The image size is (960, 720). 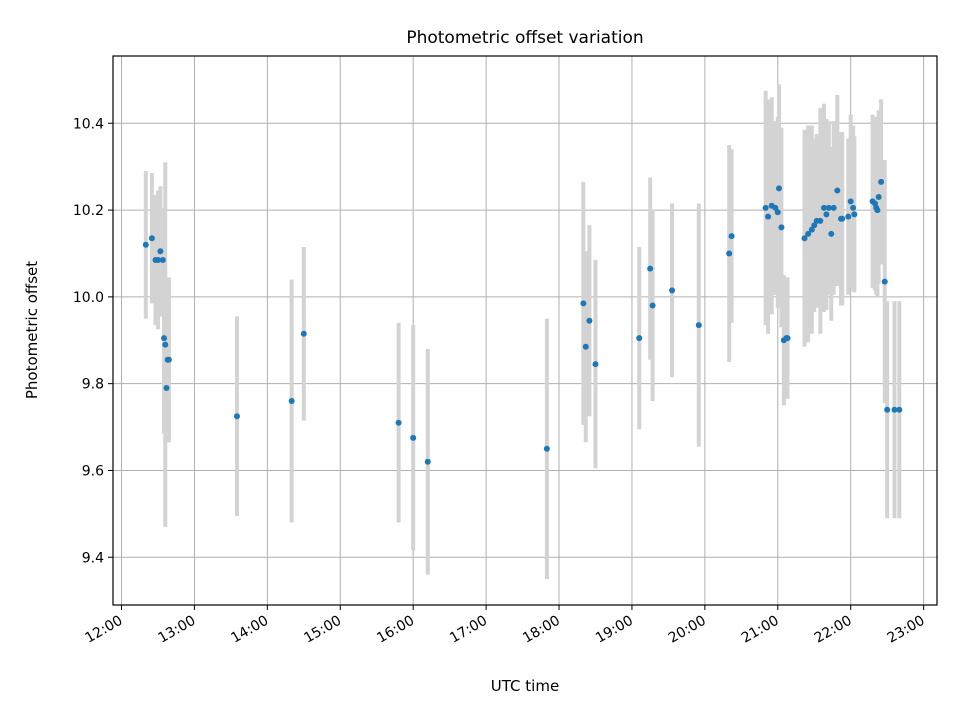 What do you see at coordinates (88, 211) in the screenshot?
I see `y-tick-label: 10.2` at bounding box center [88, 211].